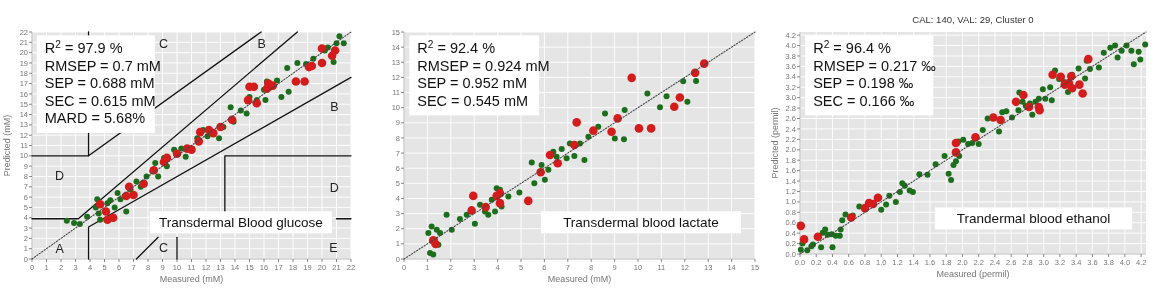  Describe the element at coordinates (875, 73) in the screenshot. I see `annotation: R$^{2}$ = 96.4 % RMSEP = 0.217 ‰ SEP = 0.198 ‰ SEC = 0.166 ‰` at that location.